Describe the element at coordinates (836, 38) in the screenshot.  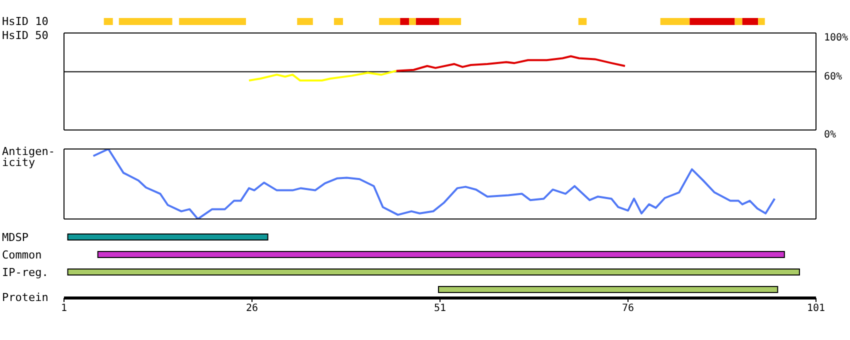
I see `y-tick-label: 100%` at that location.